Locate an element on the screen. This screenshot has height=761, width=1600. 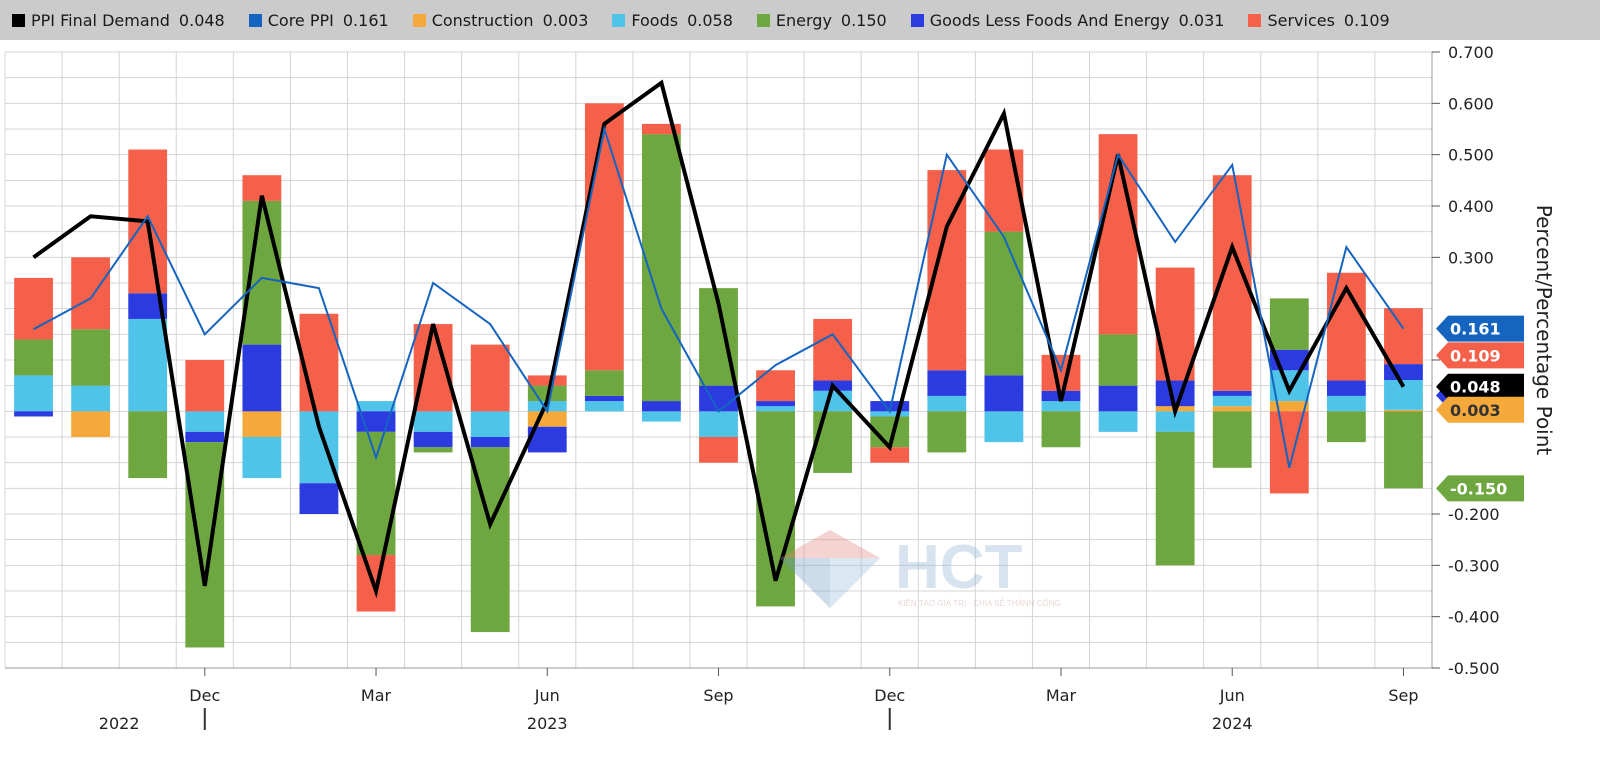
last-value-text: 0.109 is located at coordinates (1475, 355).